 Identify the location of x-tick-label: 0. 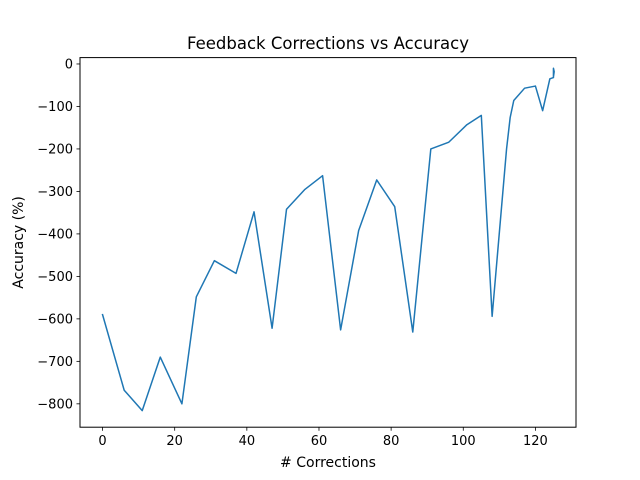
(102, 441).